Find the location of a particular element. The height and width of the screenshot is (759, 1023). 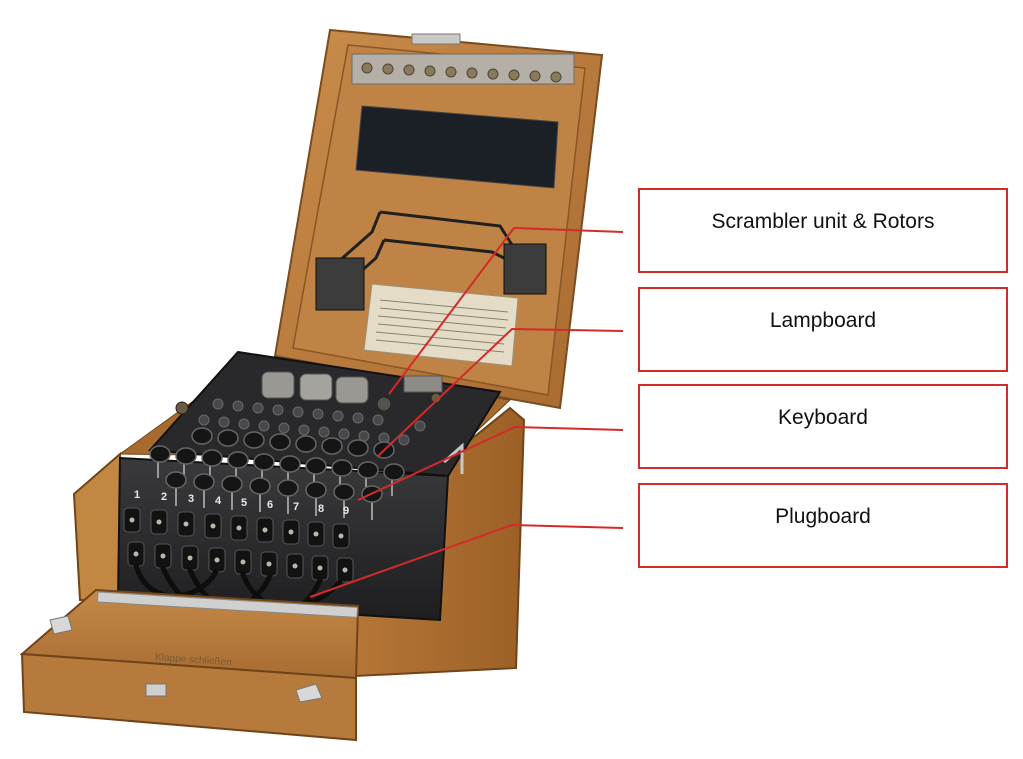

flap-clasp-right is located at coordinates (309, 693).